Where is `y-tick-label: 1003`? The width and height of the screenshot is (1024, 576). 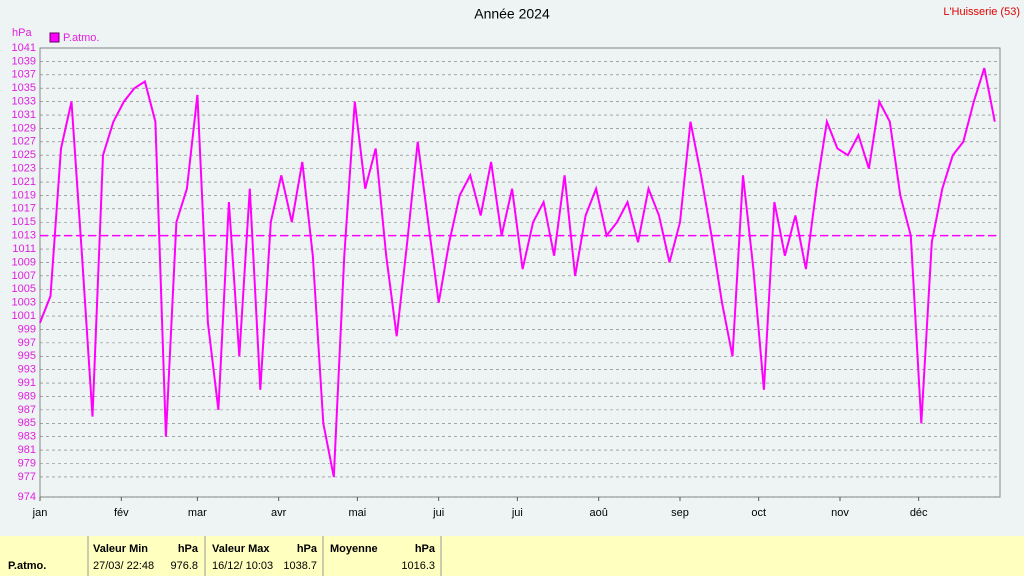 y-tick-label: 1003 is located at coordinates (24, 303).